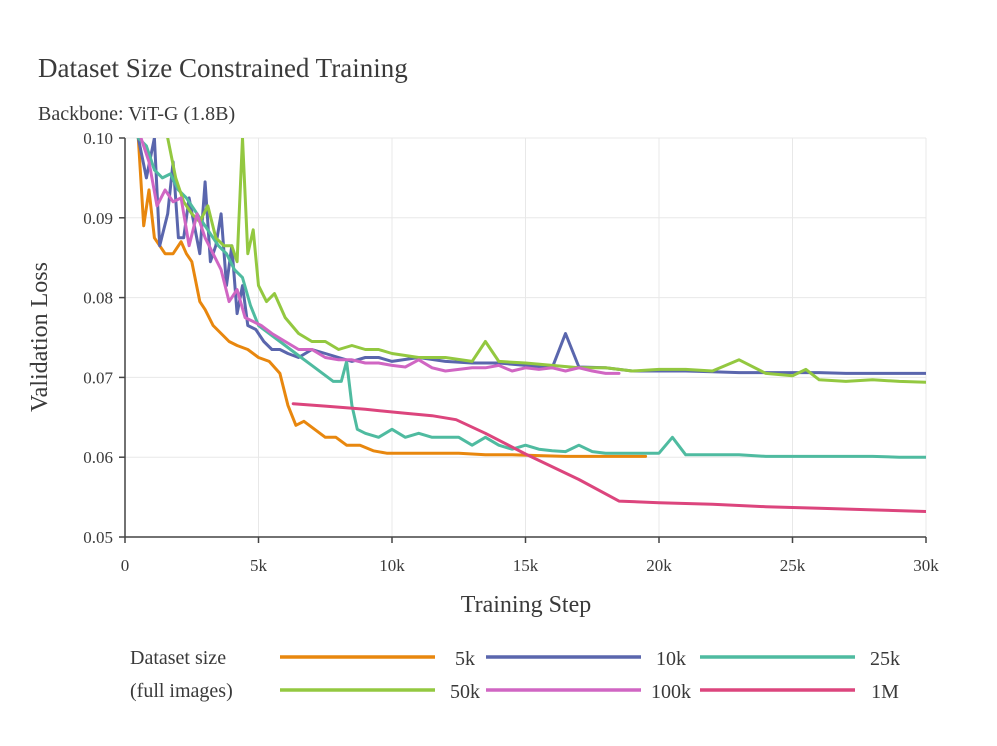 The width and height of the screenshot is (997, 746). I want to click on y-tick-label: 0.08, so click(98, 298).